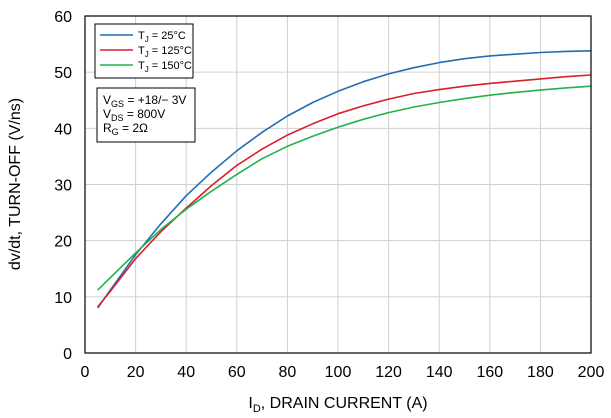  I want to click on condition-text: VGS = +18/− 3V, so click(144, 101).